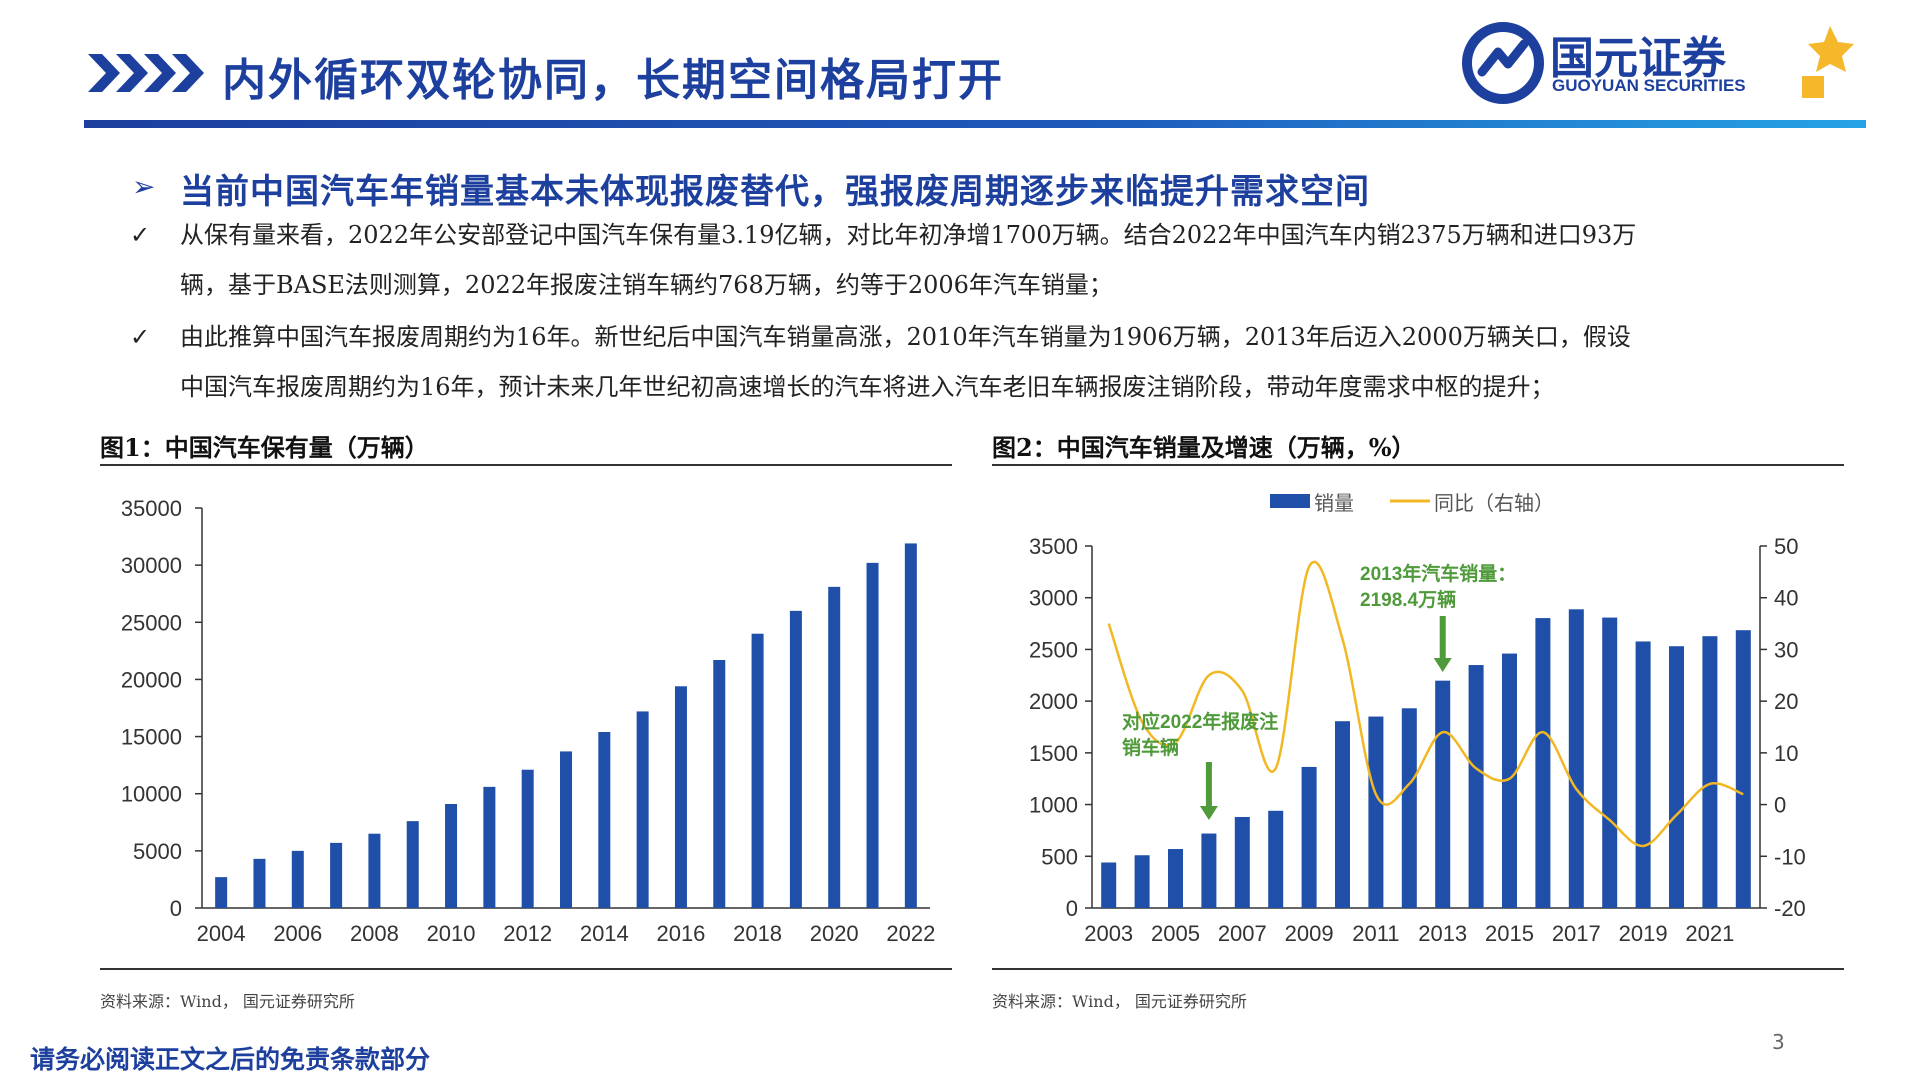 The width and height of the screenshot is (1920, 1080). Describe the element at coordinates (1412, 503) in the screenshot. I see `legend: 销量 同比（右轴）` at that location.